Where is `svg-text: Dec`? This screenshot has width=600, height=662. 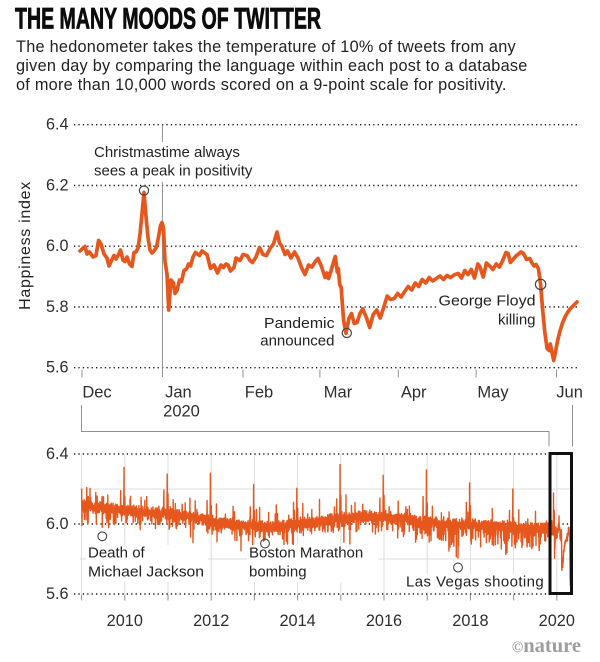 svg-text: Dec is located at coordinates (96, 392).